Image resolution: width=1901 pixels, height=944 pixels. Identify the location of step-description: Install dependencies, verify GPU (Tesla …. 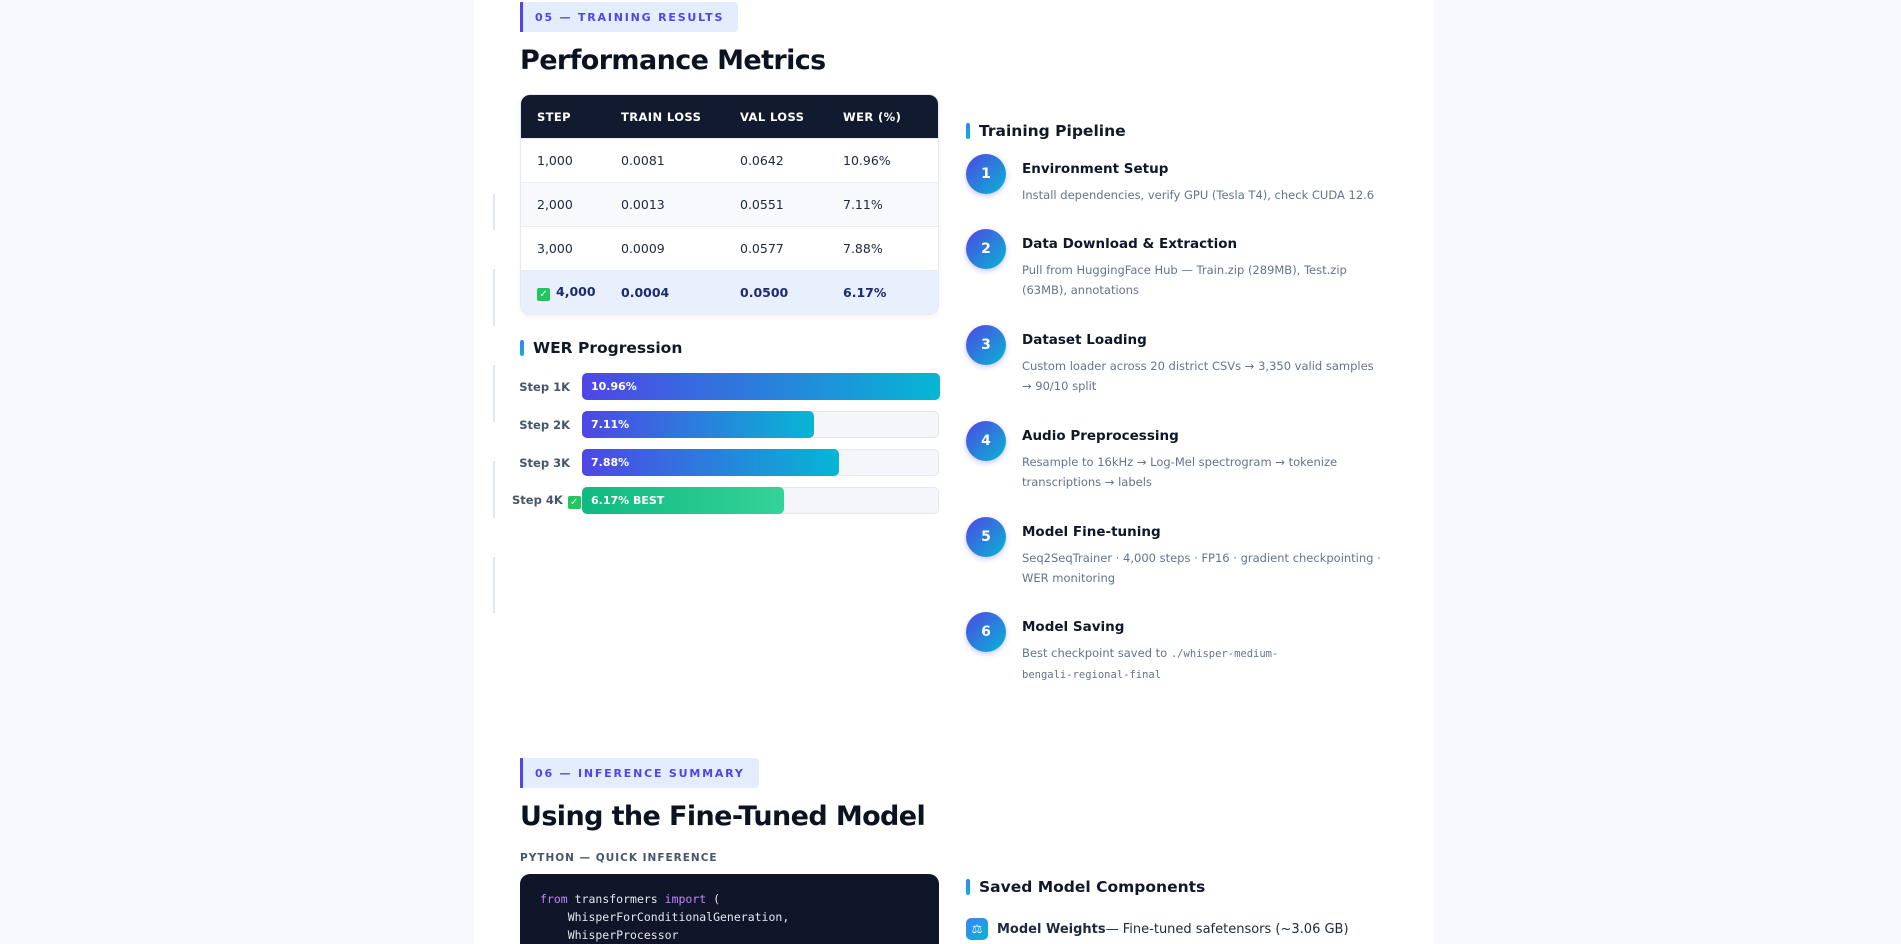
(1198, 195).